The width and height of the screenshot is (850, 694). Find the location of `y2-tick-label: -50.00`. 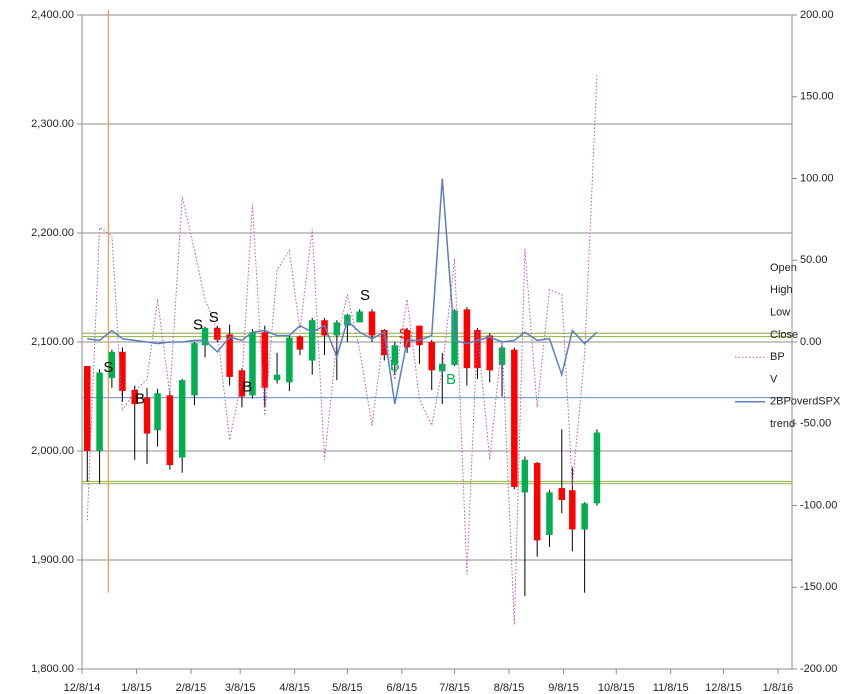

y2-tick-label: -50.00 is located at coordinates (815, 424).